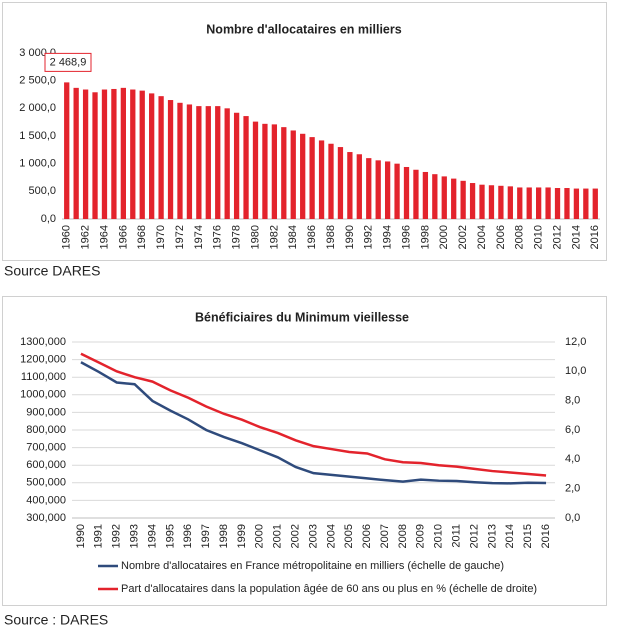 The image size is (619, 632). Describe the element at coordinates (349, 536) in the screenshot. I see `x-tick-label: 2005` at that location.